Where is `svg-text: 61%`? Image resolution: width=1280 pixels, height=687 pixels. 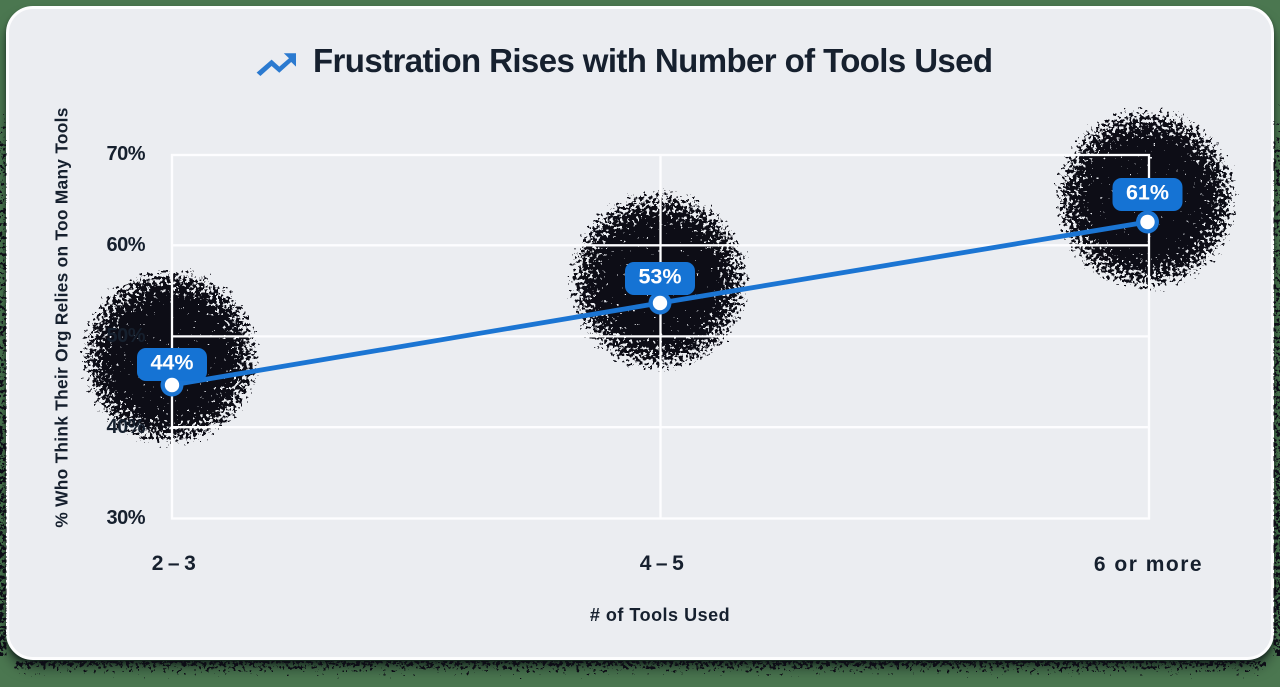
svg-text: 61% is located at coordinates (1147, 193).